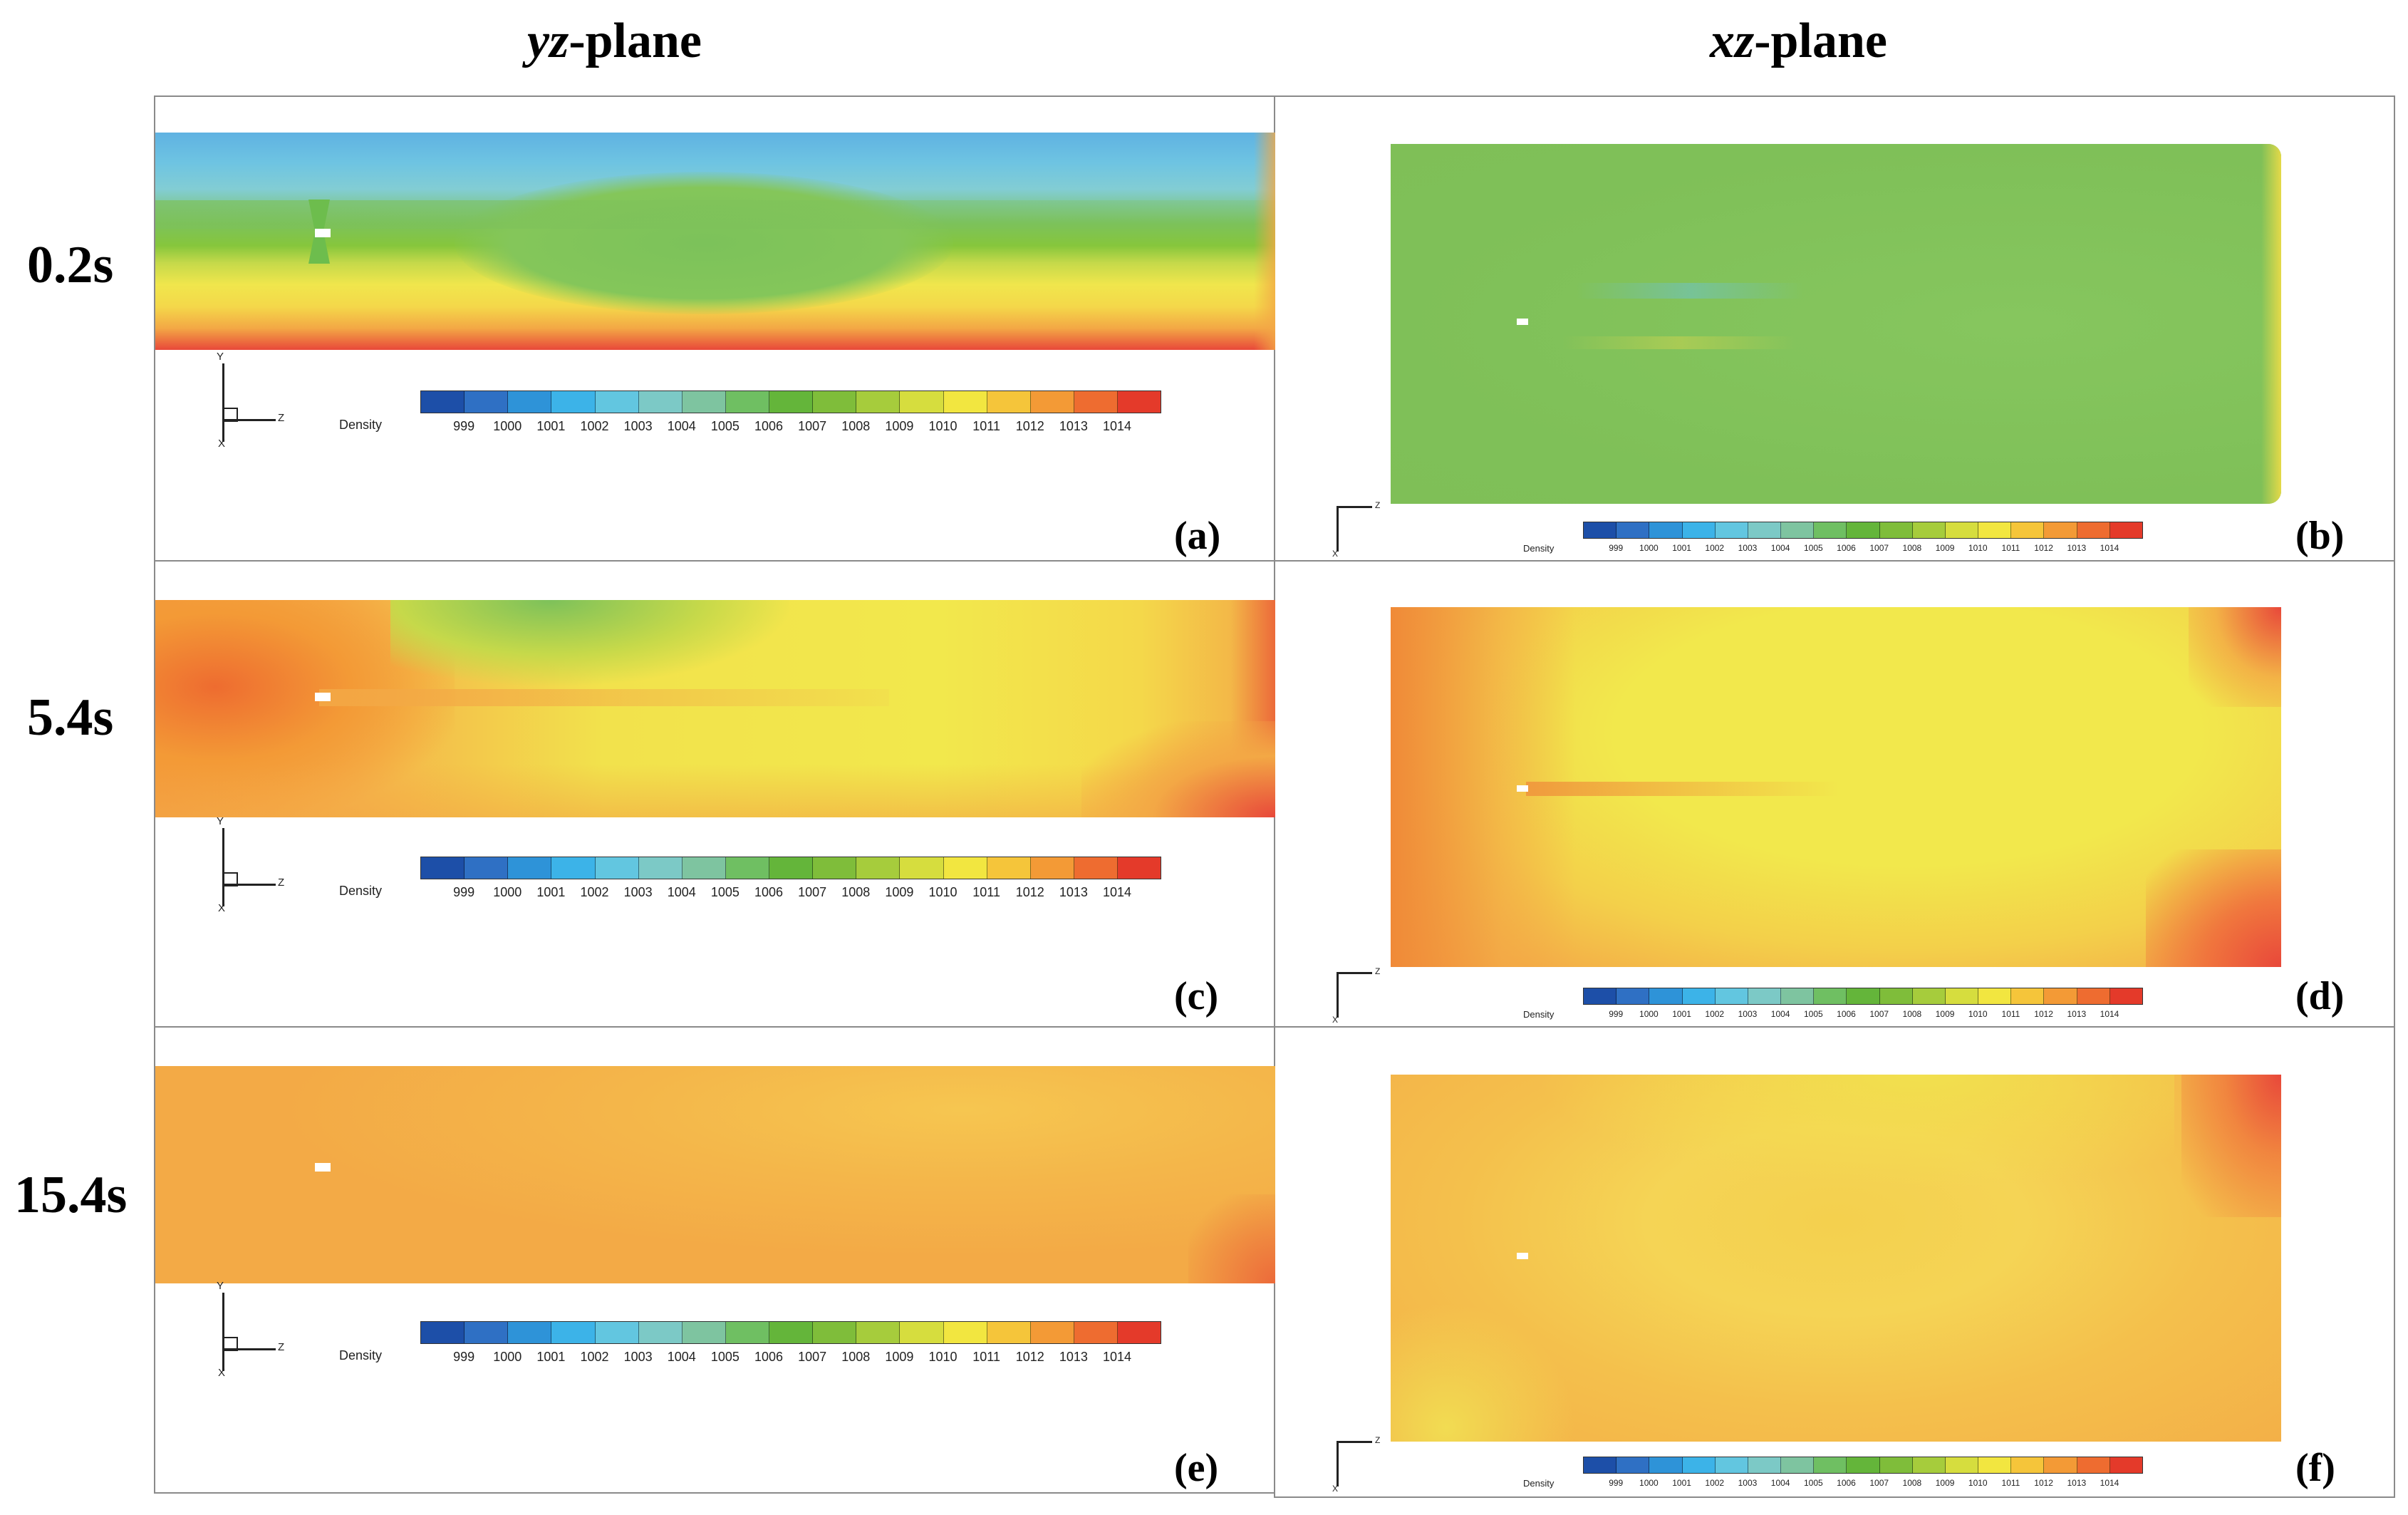 The width and height of the screenshot is (2408, 1515). What do you see at coordinates (715, 708) in the screenshot?
I see `density-contour-c` at bounding box center [715, 708].